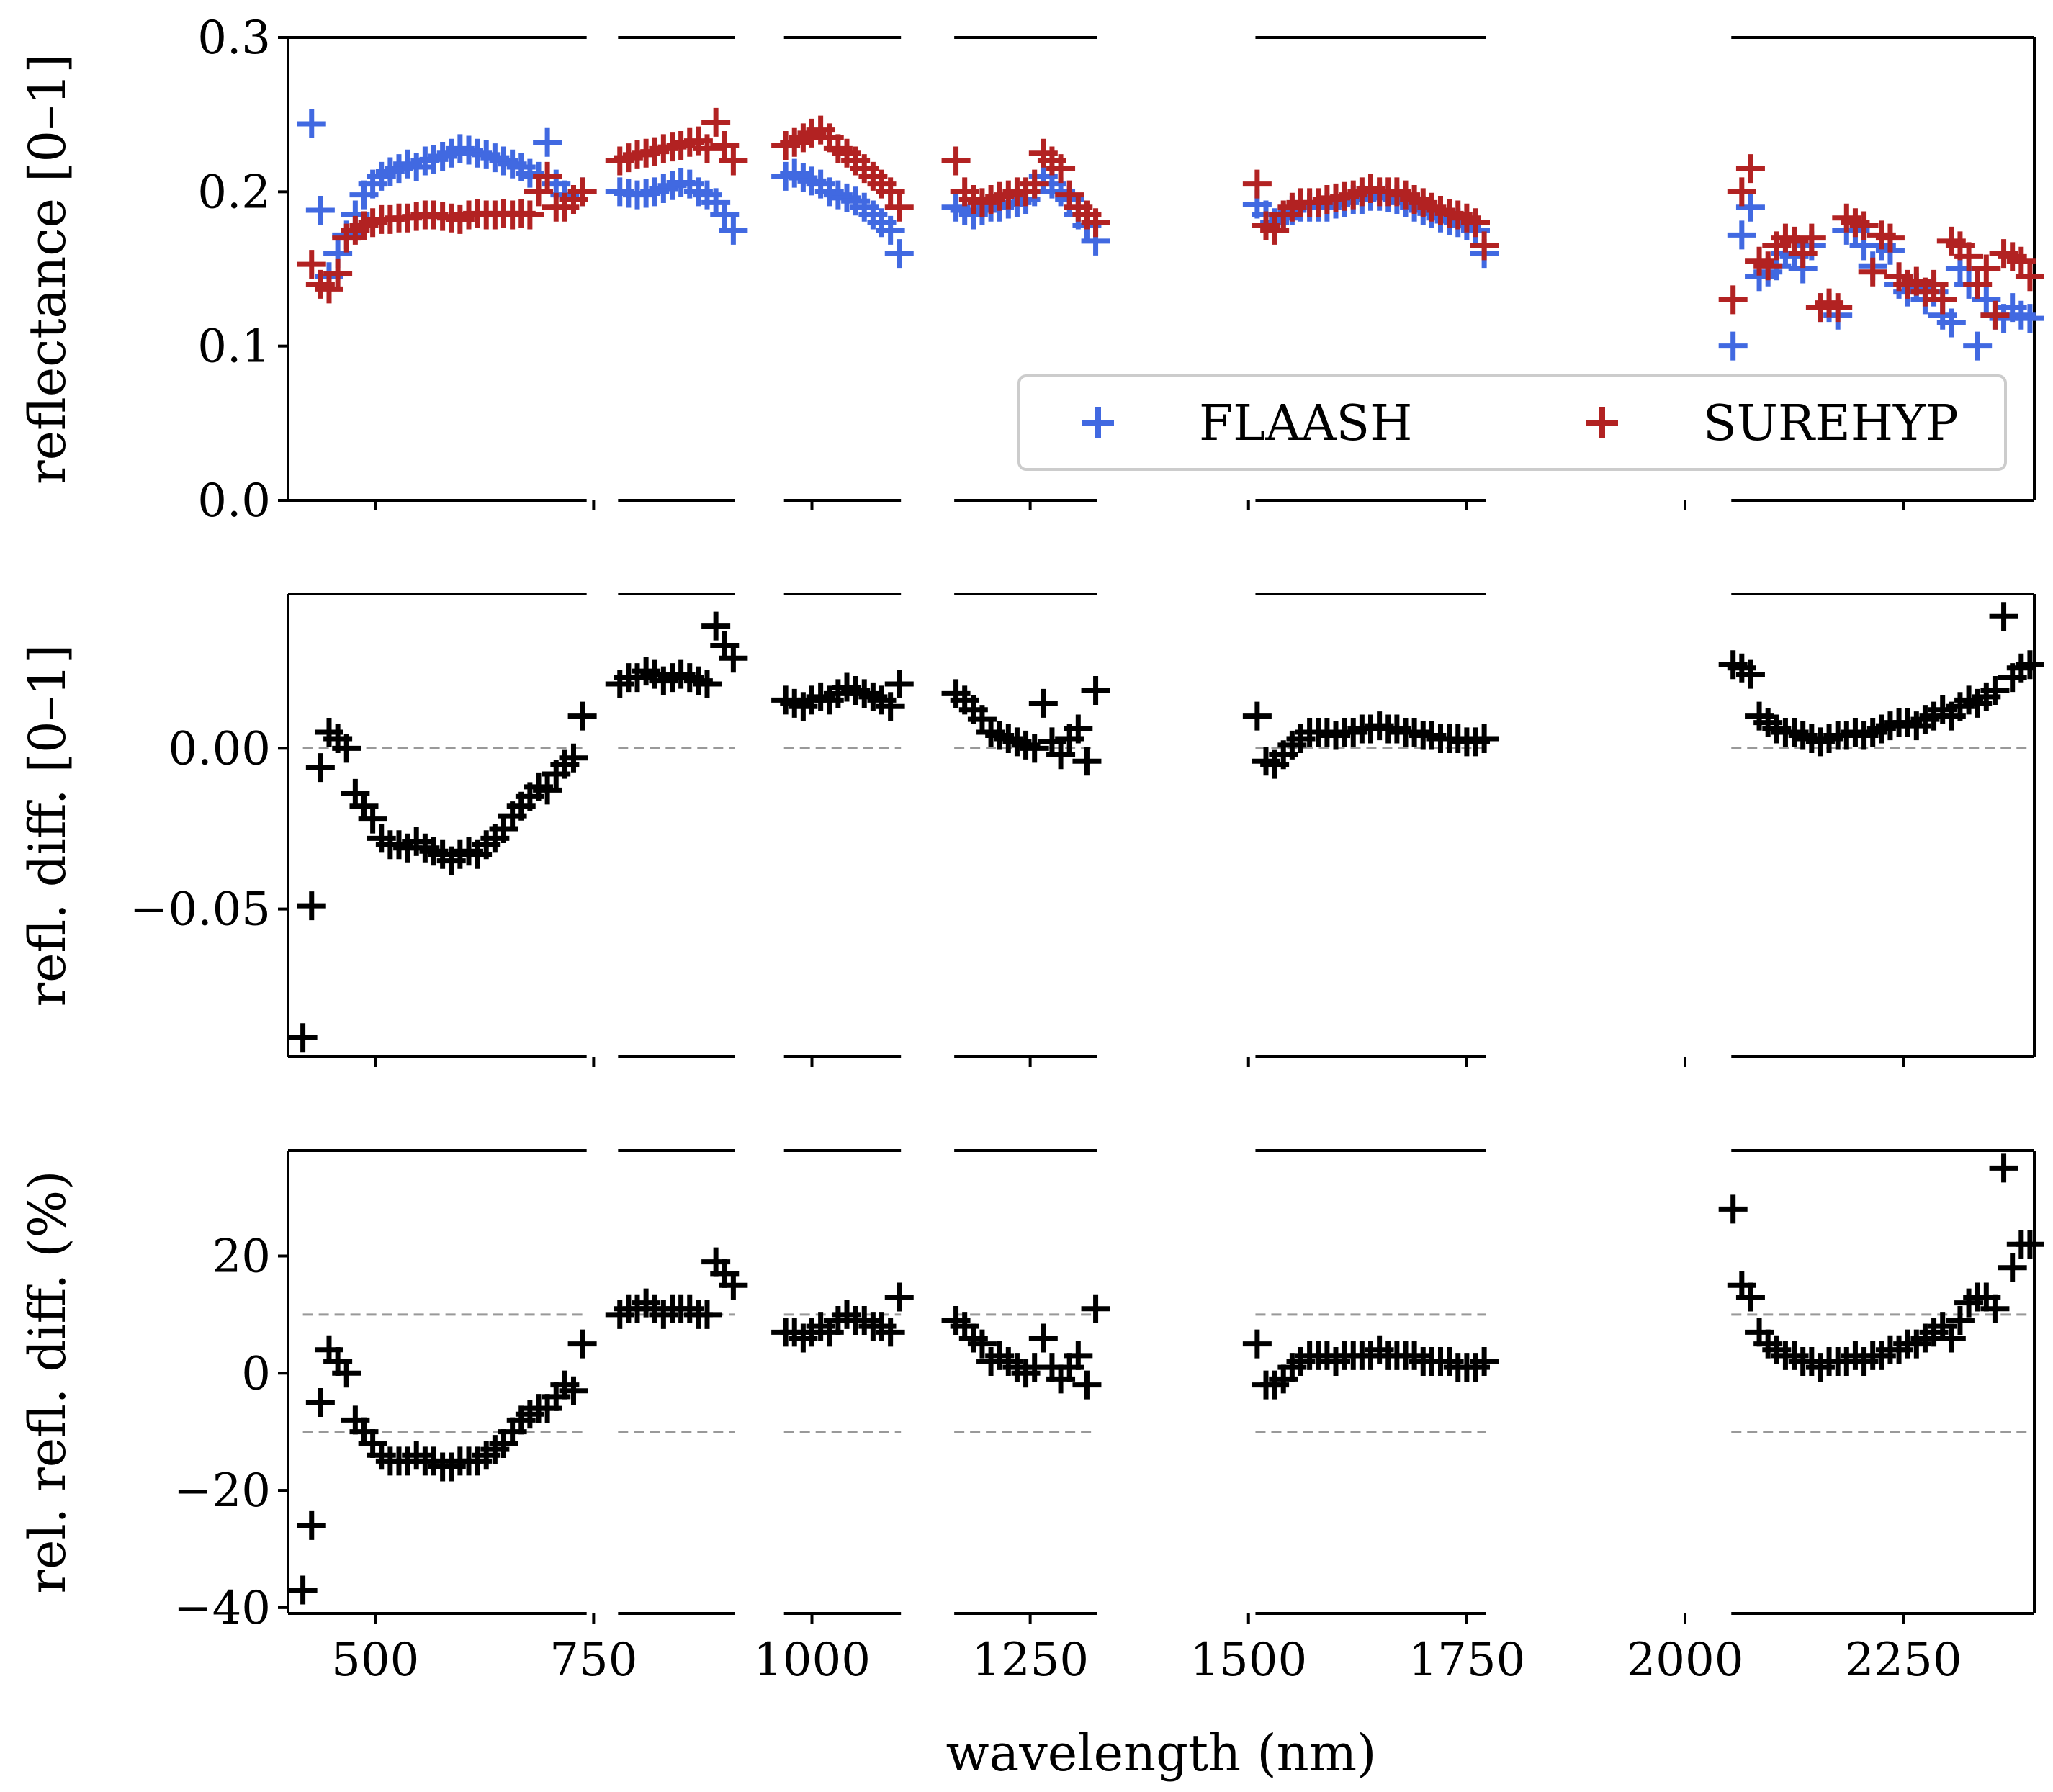 The image size is (2053, 1792). I want to click on y-axis-label: refl. diff. [0–1], so click(47, 825).